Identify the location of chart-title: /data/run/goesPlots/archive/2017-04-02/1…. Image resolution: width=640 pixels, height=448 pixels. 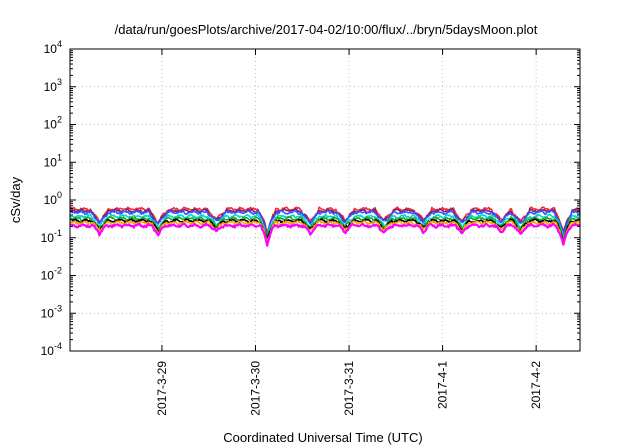
(326, 29).